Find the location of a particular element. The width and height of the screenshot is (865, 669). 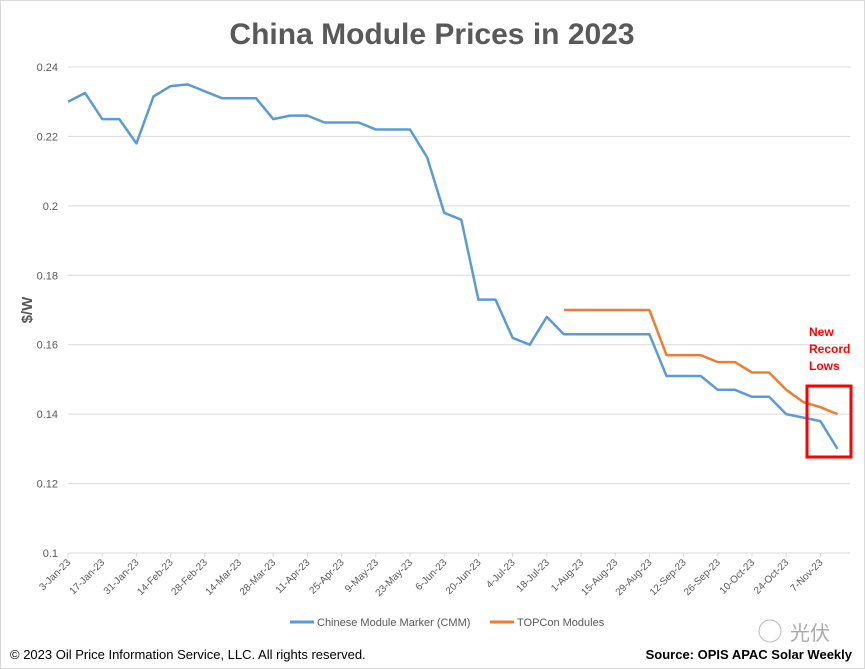

annotation-line-3: Lows is located at coordinates (824, 366).